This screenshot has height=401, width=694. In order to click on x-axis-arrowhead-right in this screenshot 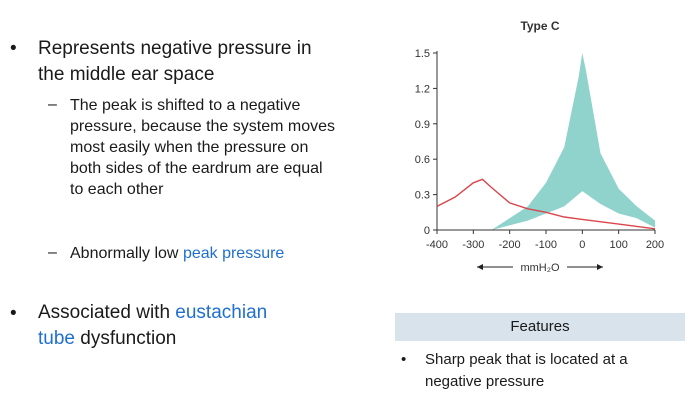, I will do `click(600, 267)`.